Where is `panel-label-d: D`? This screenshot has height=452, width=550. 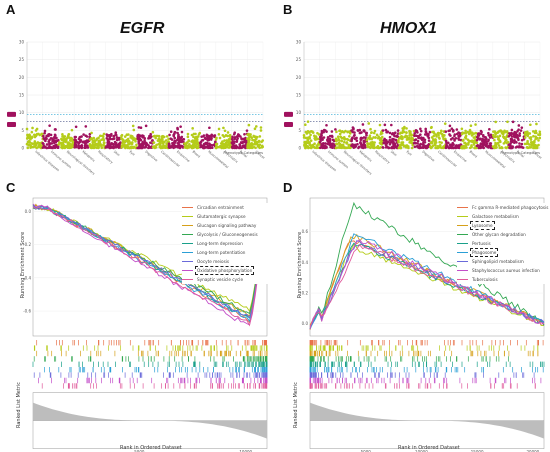
panel-label-d: D is located at coordinates (288, 187).